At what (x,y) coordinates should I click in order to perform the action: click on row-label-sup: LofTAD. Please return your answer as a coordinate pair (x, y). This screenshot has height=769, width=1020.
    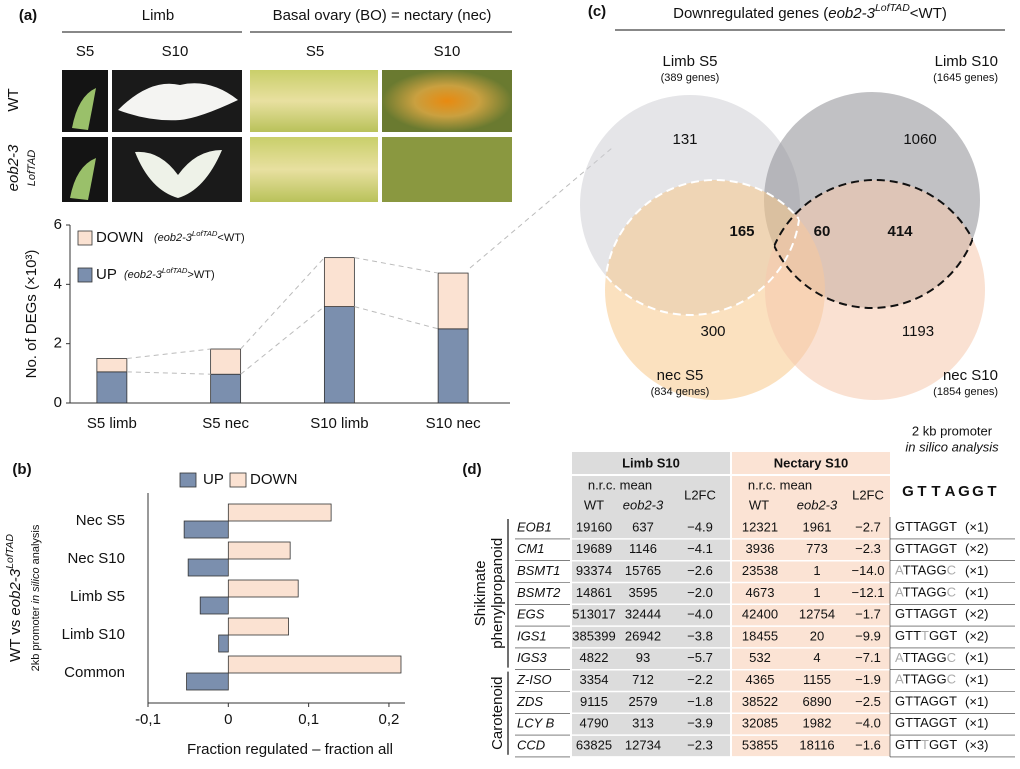
    Looking at the image, I should click on (32, 168).